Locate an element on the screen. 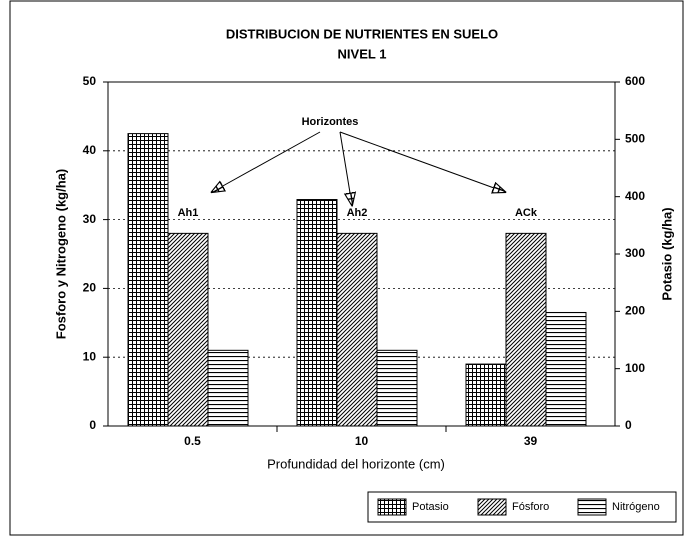 The width and height of the screenshot is (687, 538). legend is located at coordinates (522, 507).